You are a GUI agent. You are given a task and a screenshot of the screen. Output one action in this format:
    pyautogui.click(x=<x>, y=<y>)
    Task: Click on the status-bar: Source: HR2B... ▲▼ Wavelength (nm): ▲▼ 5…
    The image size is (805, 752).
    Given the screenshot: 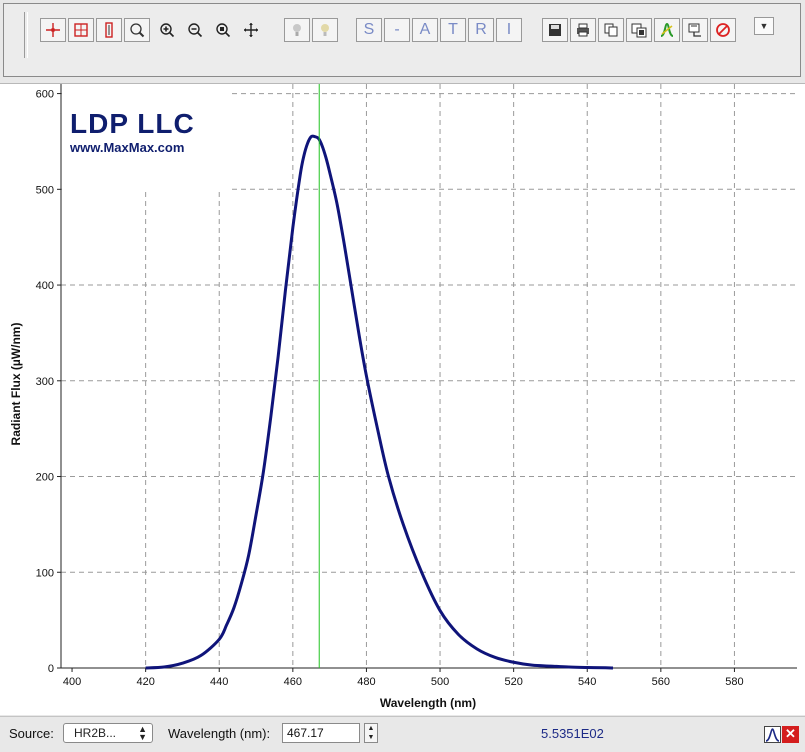 What is the action you would take?
    pyautogui.click(x=402, y=734)
    